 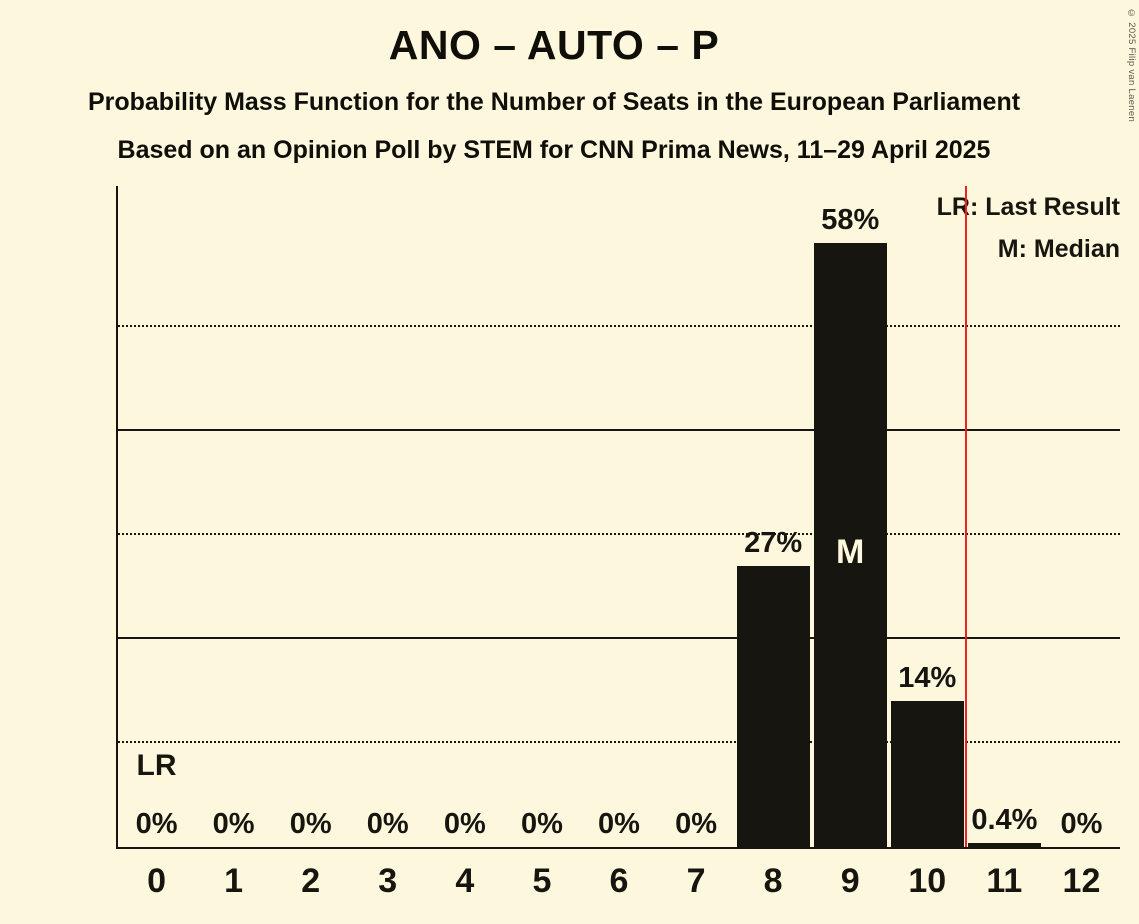 What do you see at coordinates (1058, 249) in the screenshot?
I see `legend-item-median: M: Median` at bounding box center [1058, 249].